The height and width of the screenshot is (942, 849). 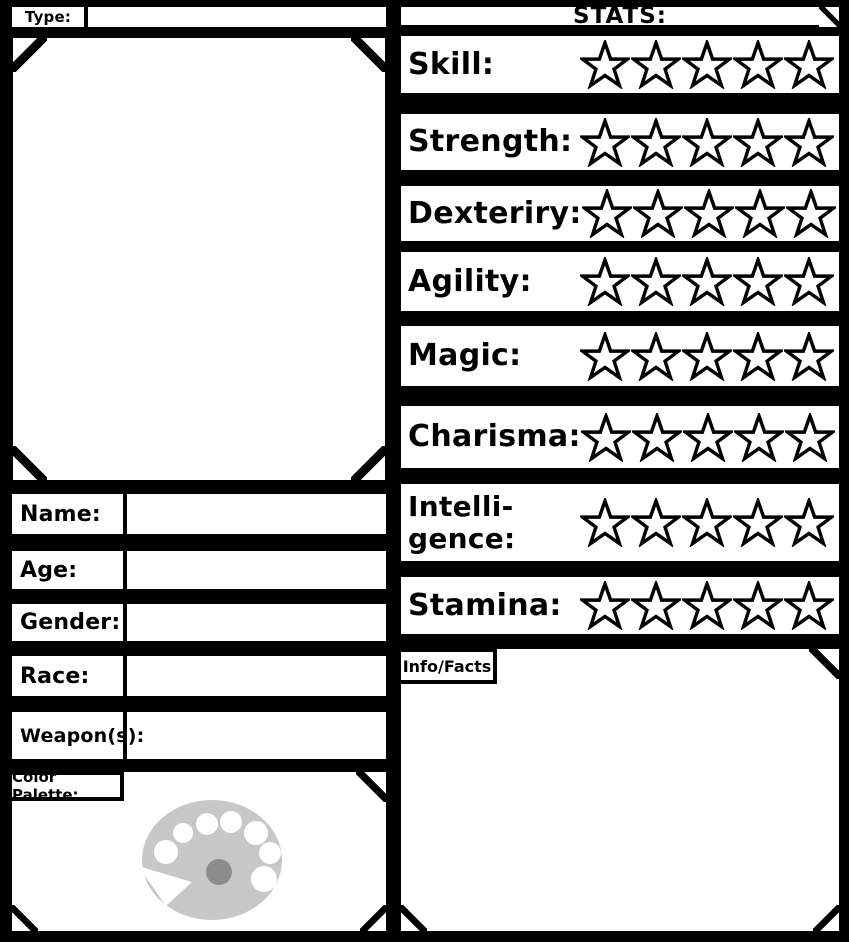 I want to click on race-label: Race:, so click(x=69, y=676).